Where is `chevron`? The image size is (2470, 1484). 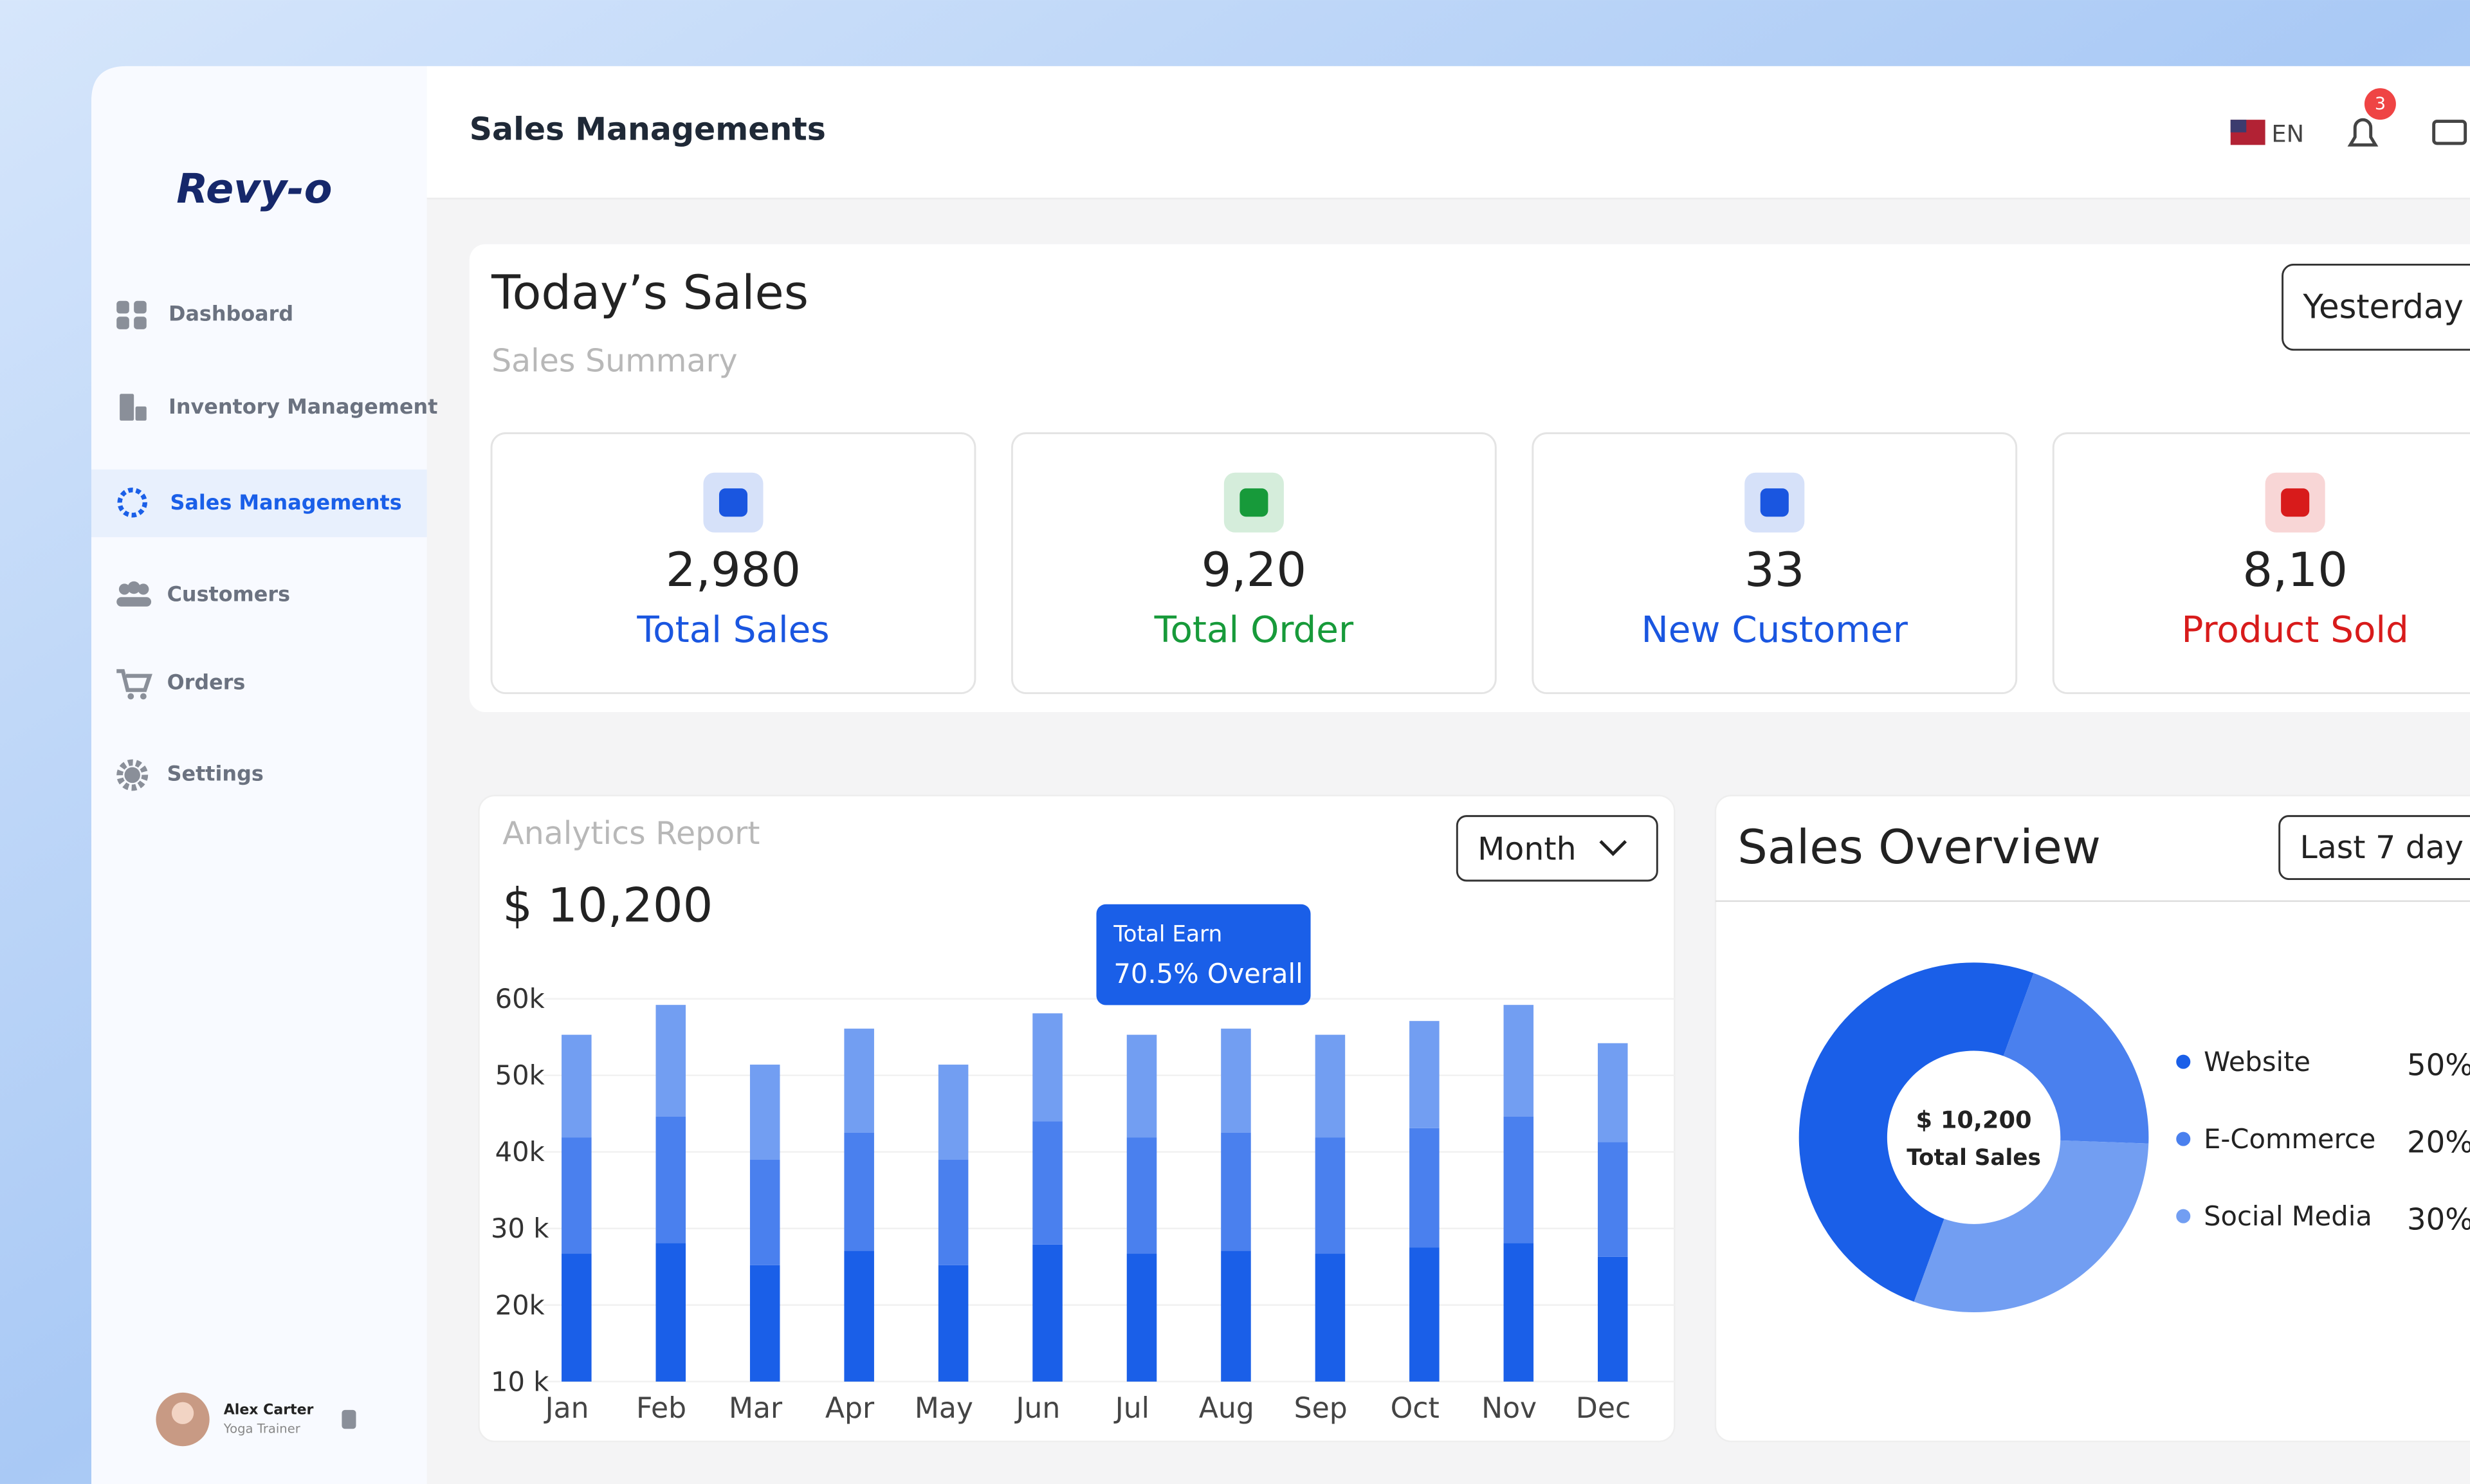
chevron is located at coordinates (1613, 848).